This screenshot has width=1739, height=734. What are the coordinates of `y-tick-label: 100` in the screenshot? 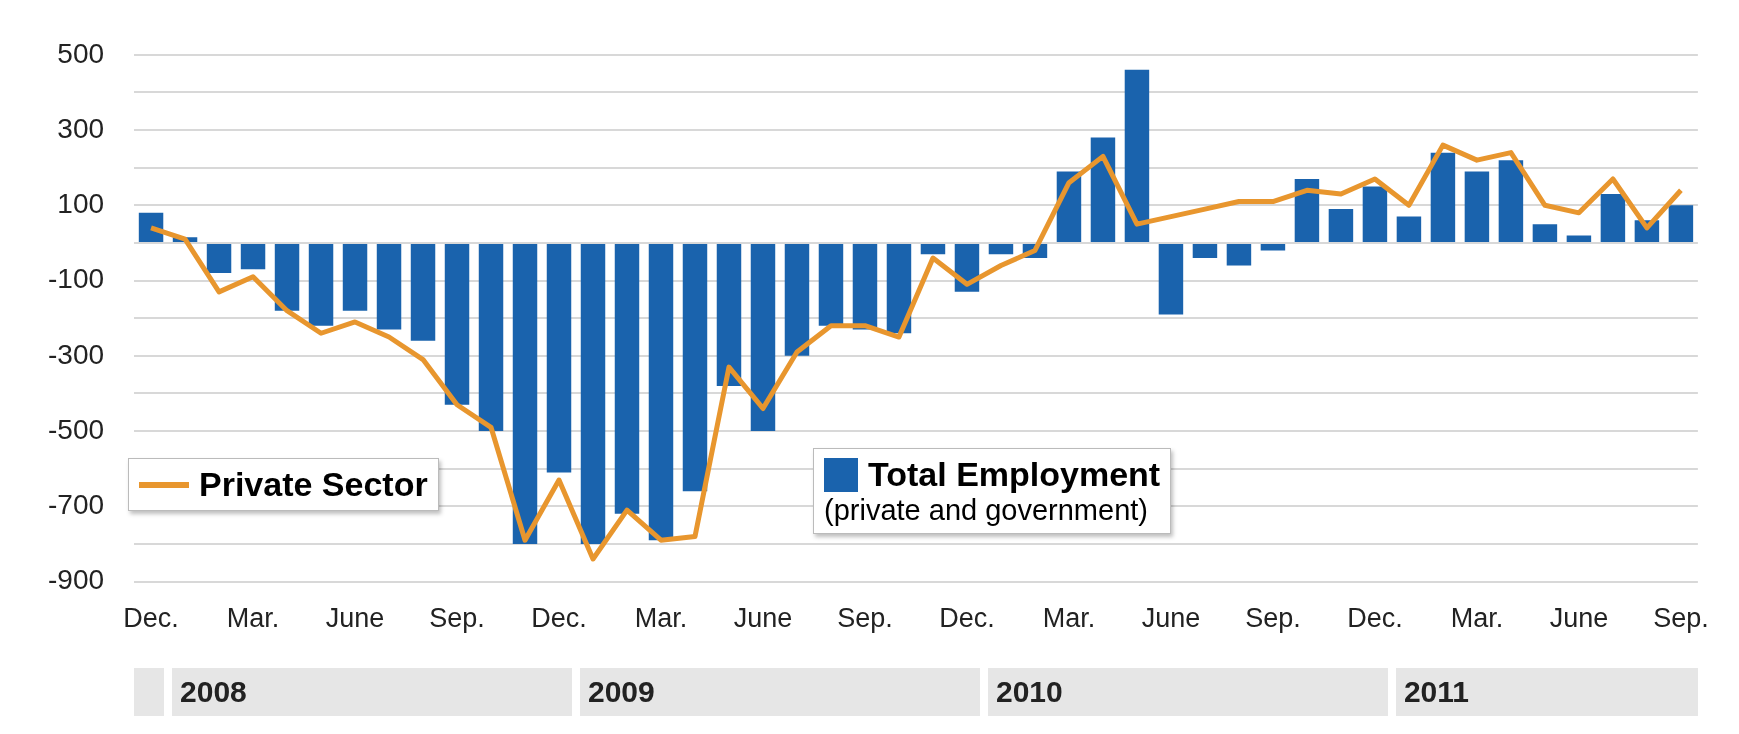 It's located at (81, 204).